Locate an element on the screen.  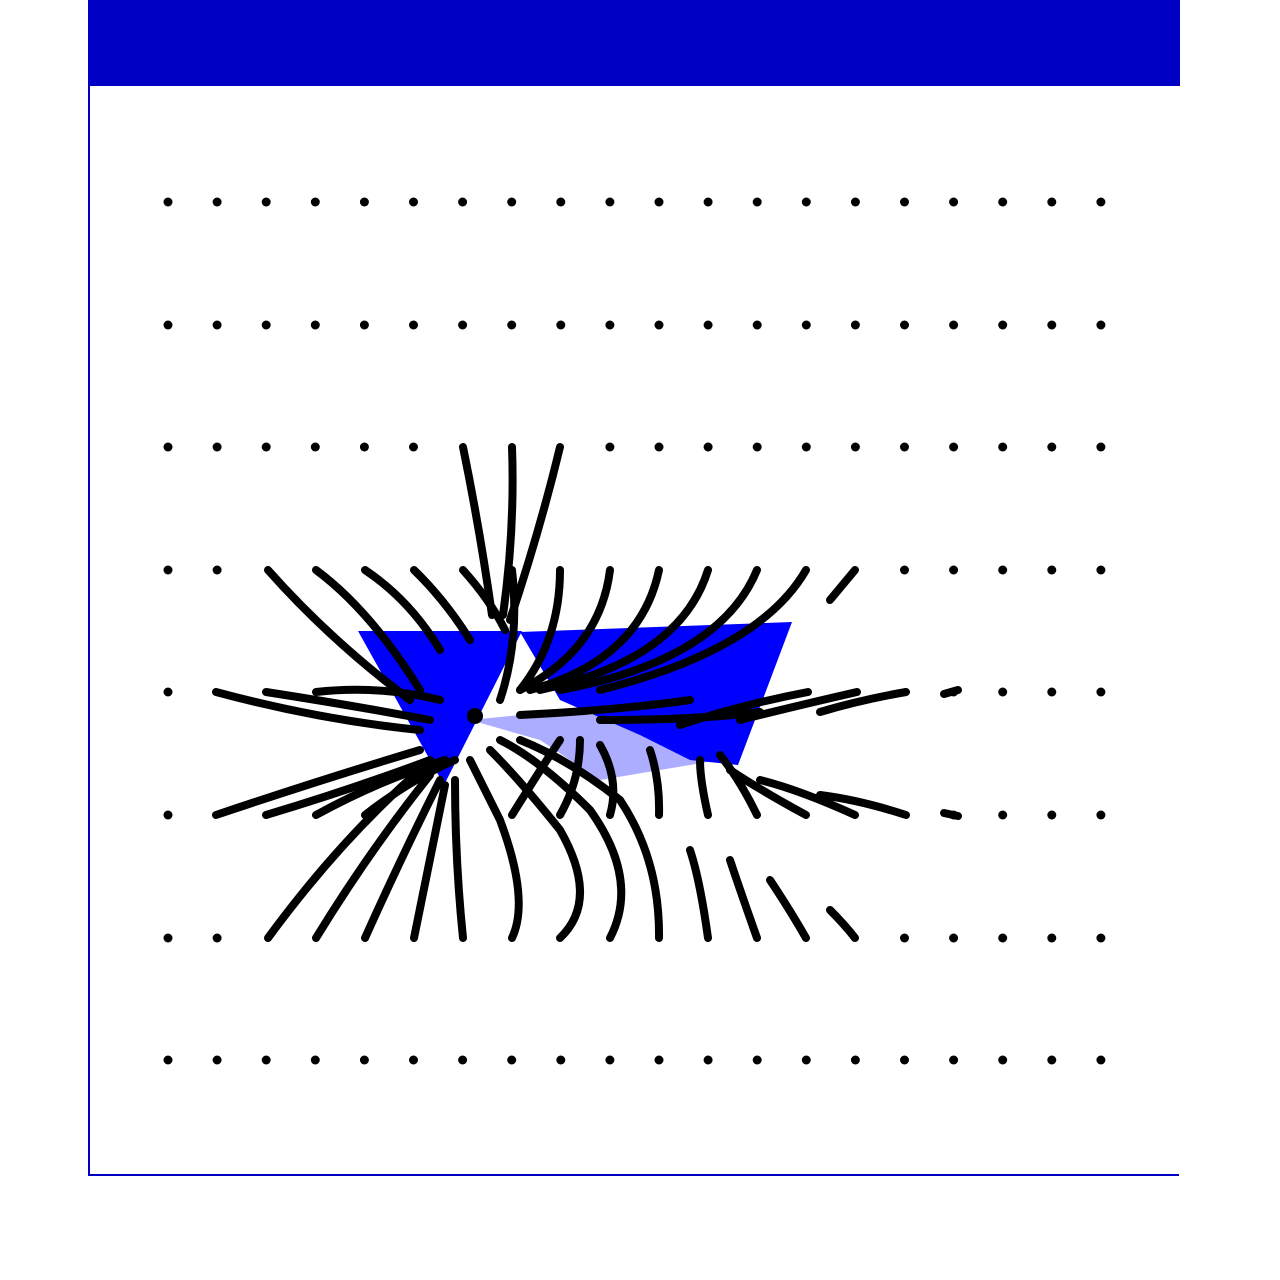
trapezoid-shape is located at coordinates (656, 693).